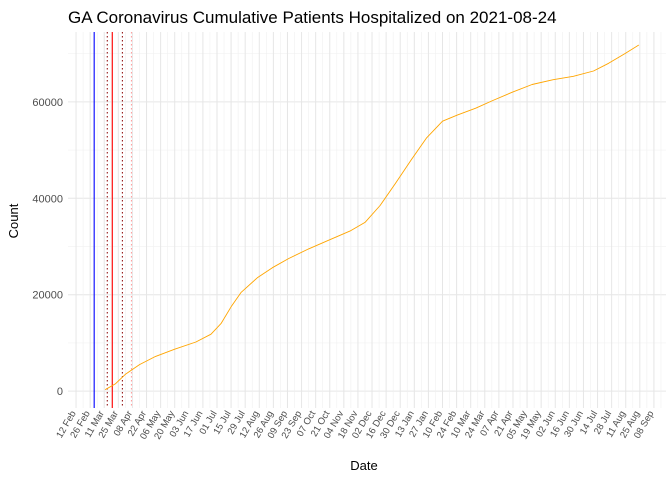 Image resolution: width=672 pixels, height=485 pixels. What do you see at coordinates (47, 103) in the screenshot?
I see `y-tick-label: 60000` at bounding box center [47, 103].